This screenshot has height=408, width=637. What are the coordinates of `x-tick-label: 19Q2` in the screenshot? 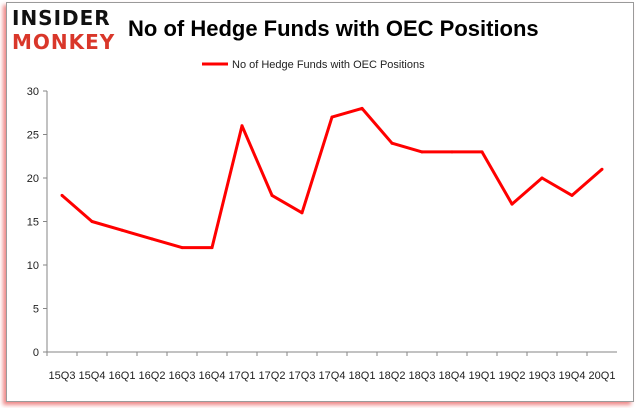 It's located at (512, 376).